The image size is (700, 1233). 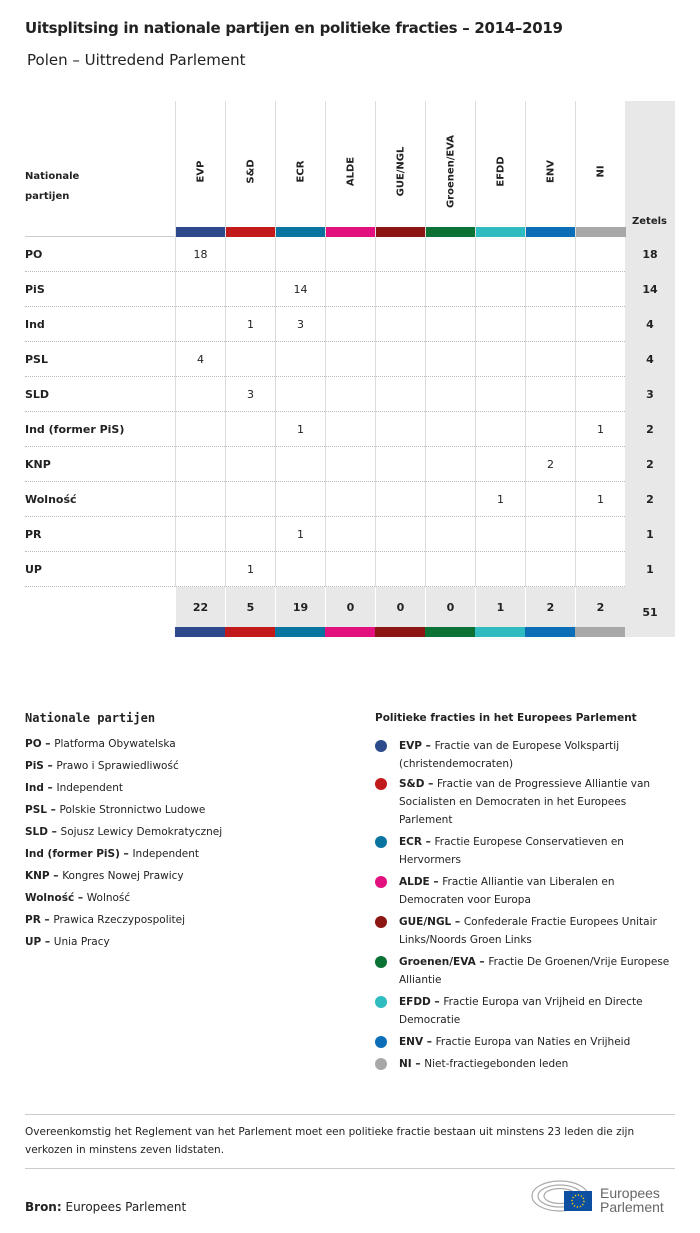 I want to click on svg-text: Parlement, so click(x=632, y=1206).